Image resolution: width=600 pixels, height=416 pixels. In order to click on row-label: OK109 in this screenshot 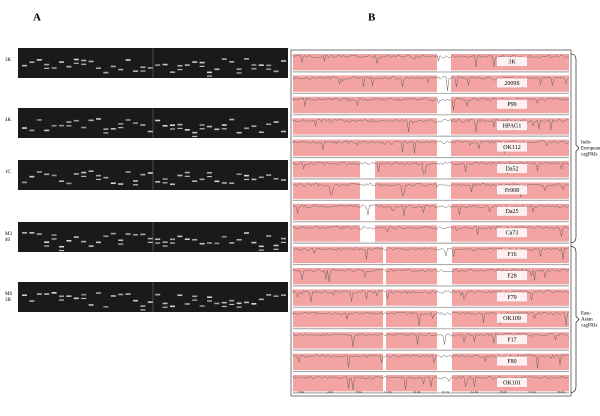, I will do `click(512, 319)`.